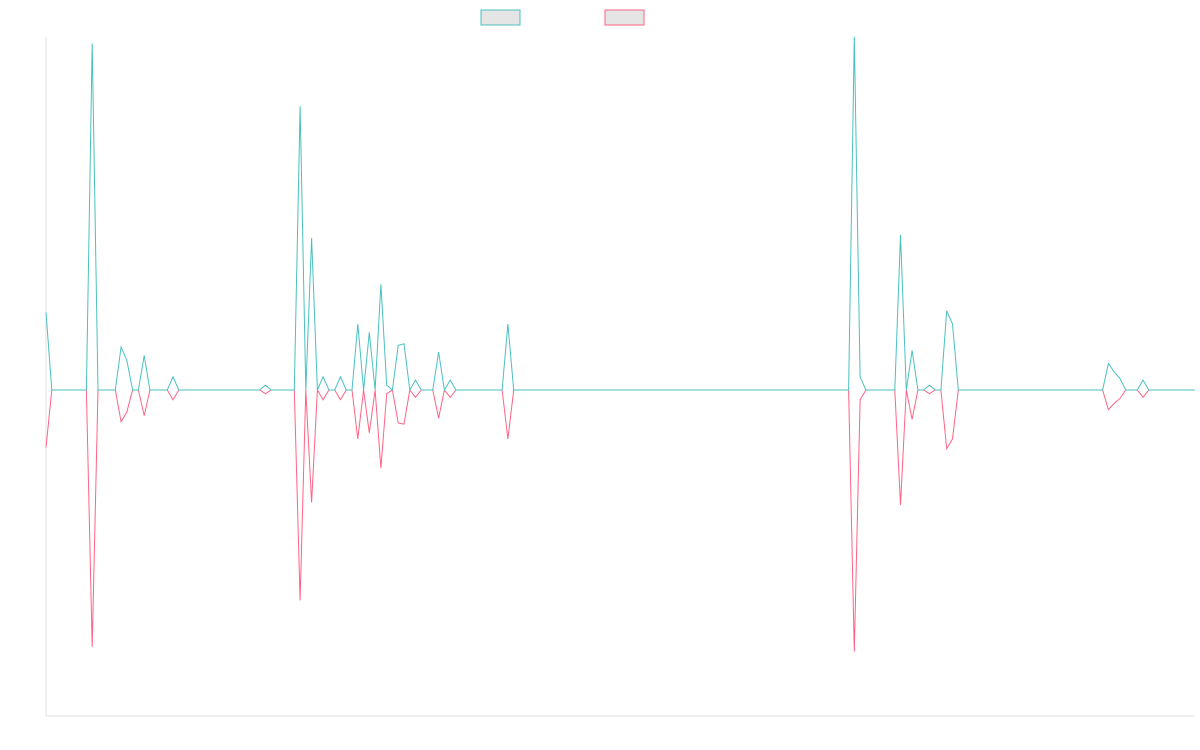  What do you see at coordinates (500, 17) in the screenshot?
I see `legend-swatch-series-a` at bounding box center [500, 17].